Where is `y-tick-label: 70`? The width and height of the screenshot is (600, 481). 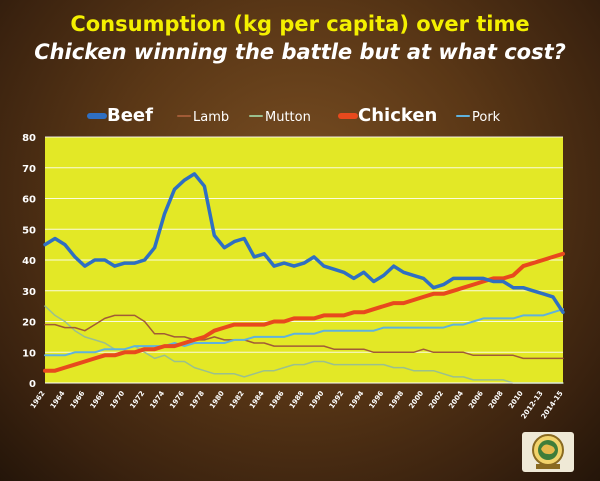
y-tick-label: 70 is located at coordinates (29, 169).